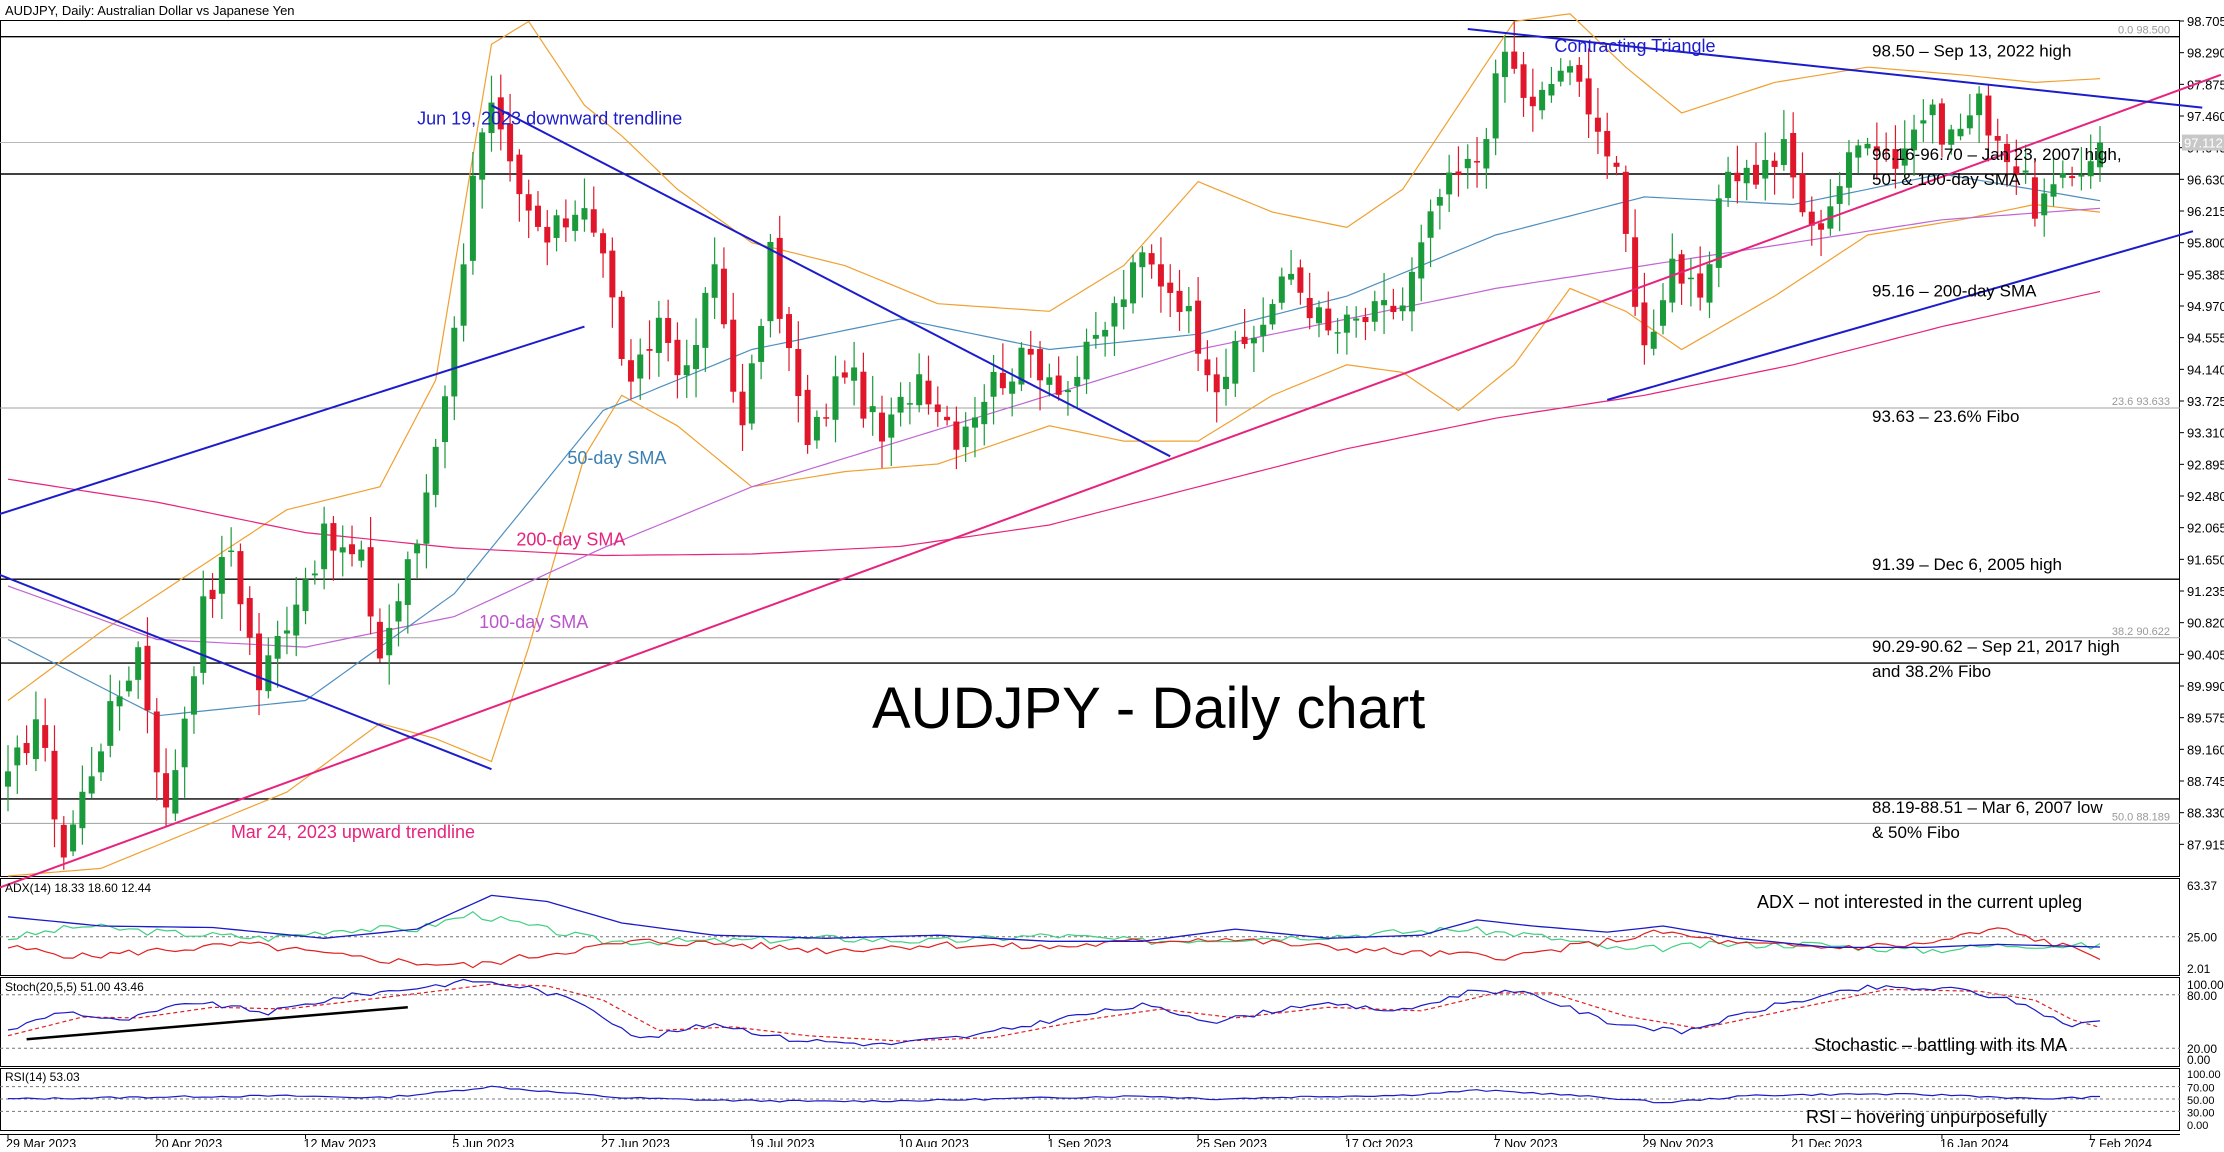  What do you see at coordinates (2120, 1142) in the screenshot?
I see `time-tick-label: 7 Feb 2024` at bounding box center [2120, 1142].